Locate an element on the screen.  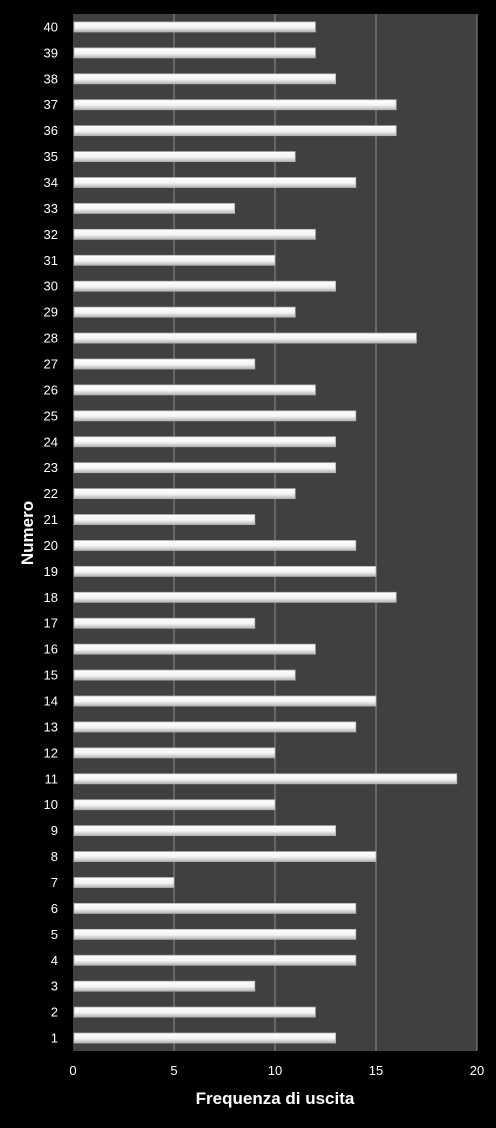
y-tick-label-40: 40 is located at coordinates (51, 26).